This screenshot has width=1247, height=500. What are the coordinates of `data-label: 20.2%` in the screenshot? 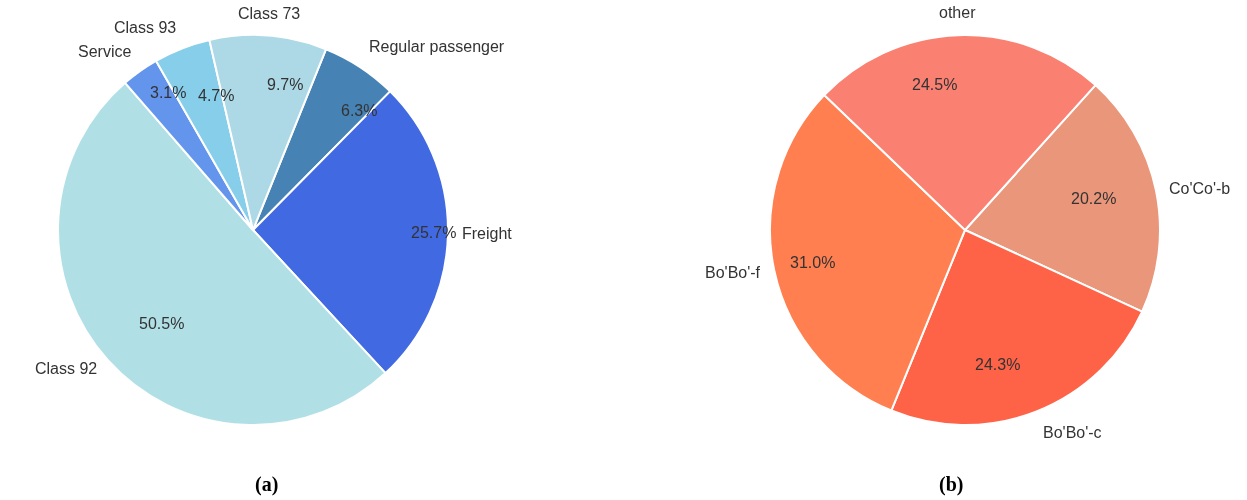 It's located at (1094, 198).